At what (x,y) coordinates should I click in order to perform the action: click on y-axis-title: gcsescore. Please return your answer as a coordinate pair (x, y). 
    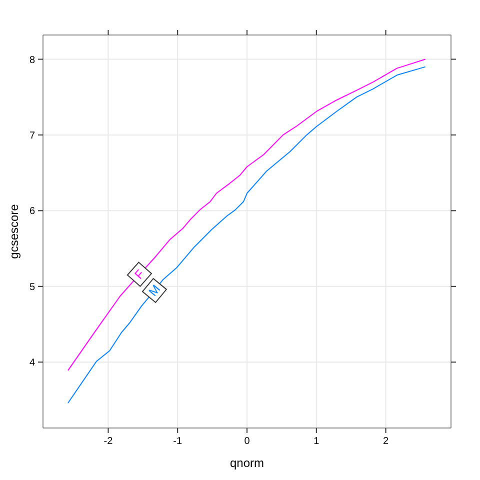
    Looking at the image, I should click on (14, 231).